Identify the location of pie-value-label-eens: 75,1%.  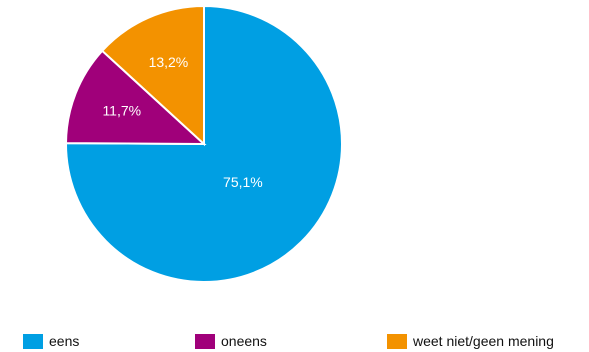
(243, 182).